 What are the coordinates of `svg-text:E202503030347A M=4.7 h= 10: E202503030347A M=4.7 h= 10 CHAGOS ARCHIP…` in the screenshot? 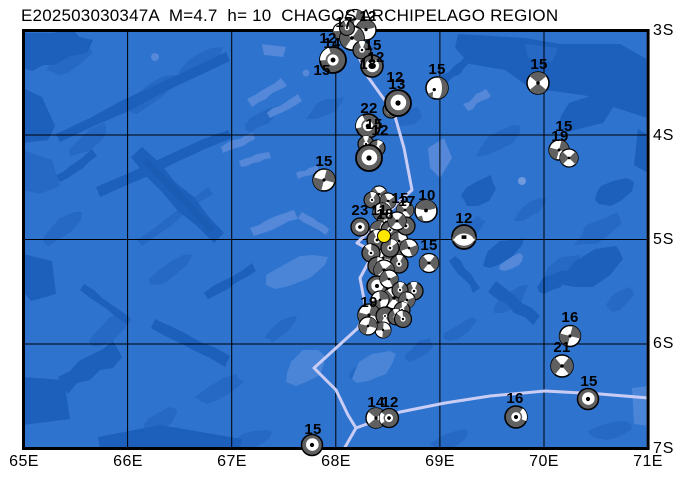 It's located at (289, 15).